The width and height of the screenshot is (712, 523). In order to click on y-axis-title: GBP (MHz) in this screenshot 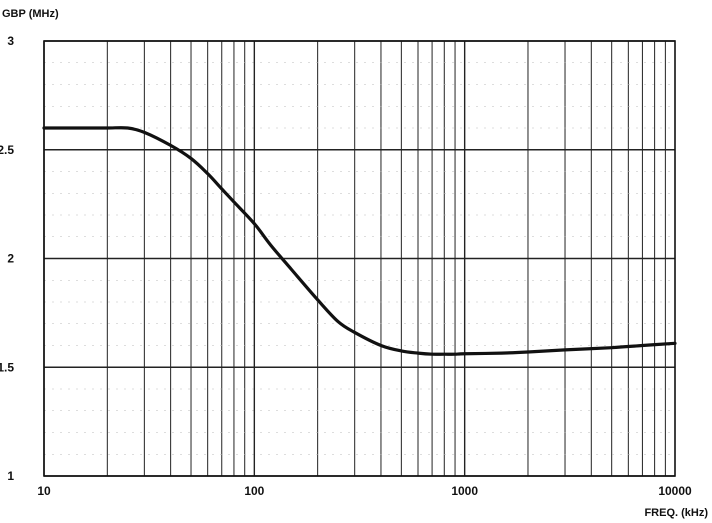, I will do `click(30, 14)`.